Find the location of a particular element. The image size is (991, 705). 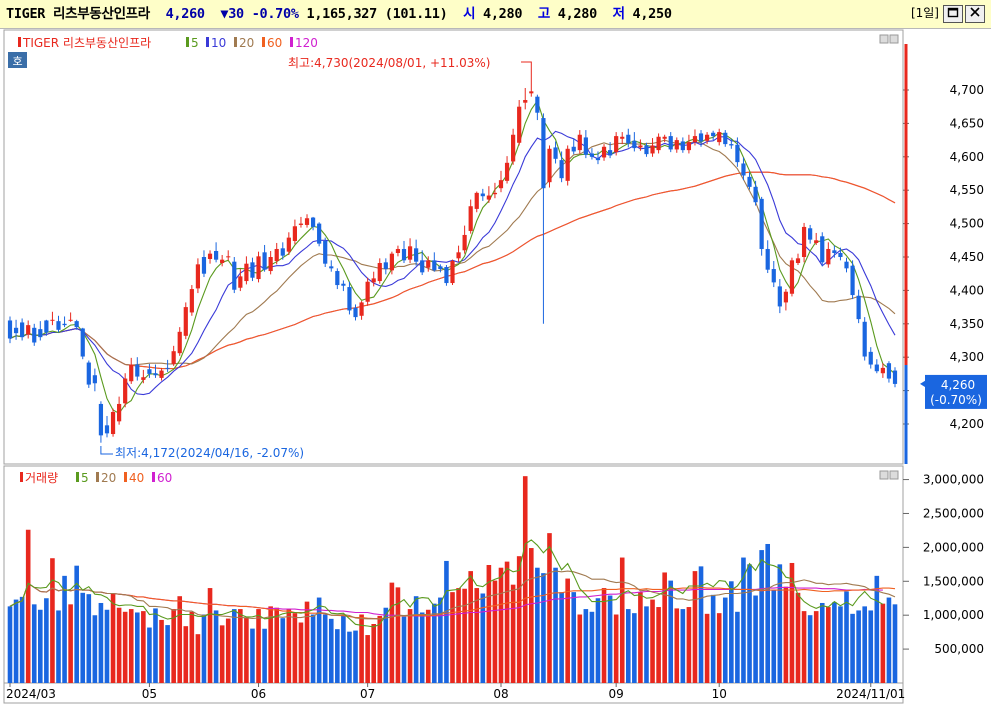

restore-icon is located at coordinates (953, 14).